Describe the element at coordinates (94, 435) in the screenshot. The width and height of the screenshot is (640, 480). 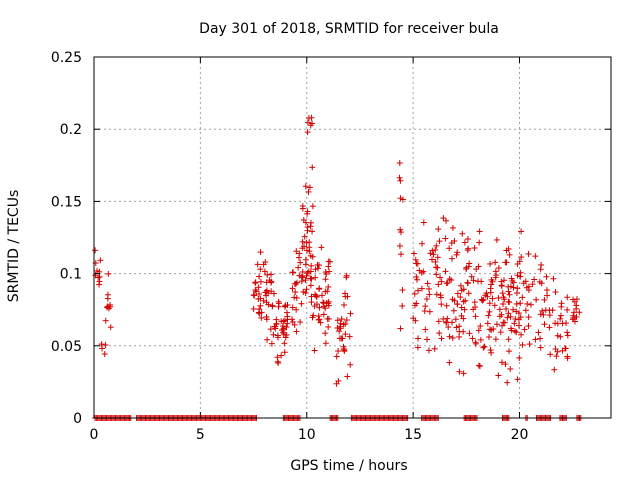
I see `x-tick-label: 0` at that location.